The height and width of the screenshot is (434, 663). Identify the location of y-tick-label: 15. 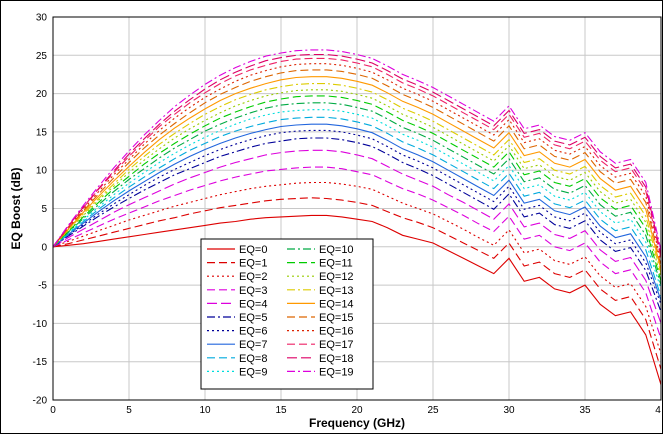
(42, 132).